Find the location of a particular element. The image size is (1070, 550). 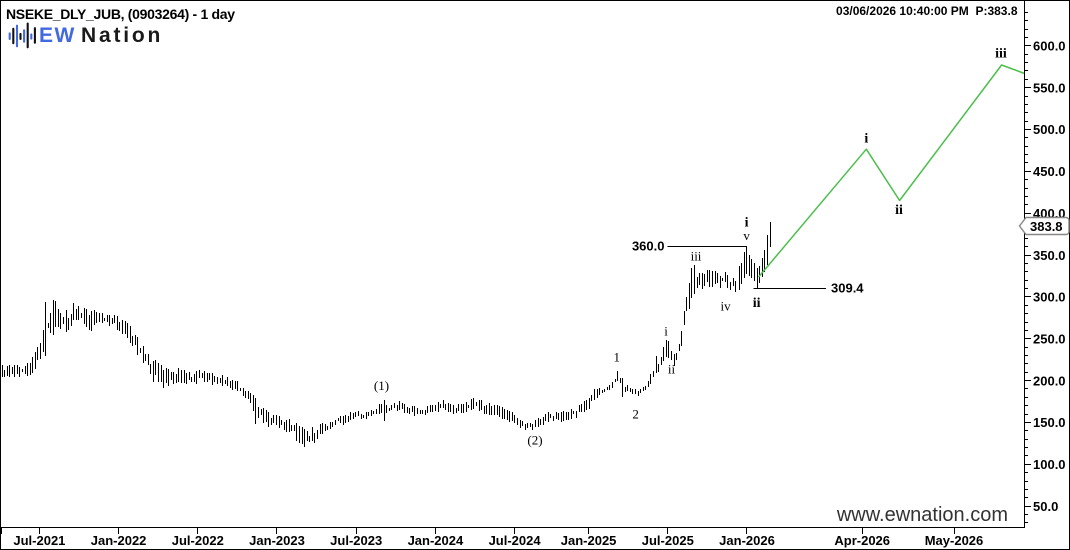

svg-text: 500.0 is located at coordinates (1049, 129).